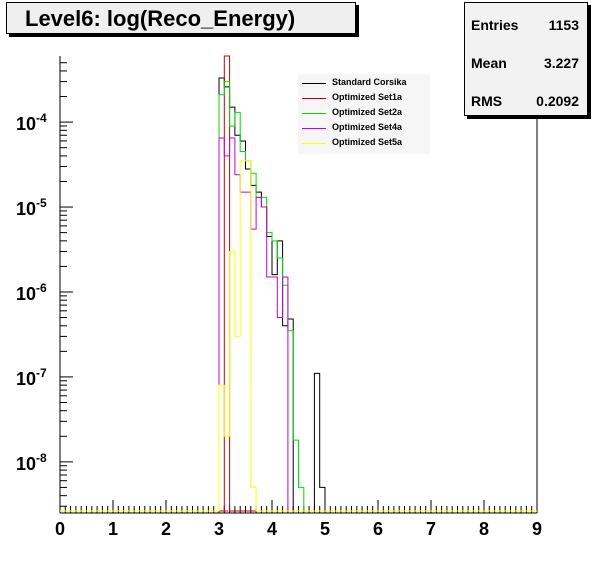  I want to click on x-tick-label: 5, so click(325, 529).